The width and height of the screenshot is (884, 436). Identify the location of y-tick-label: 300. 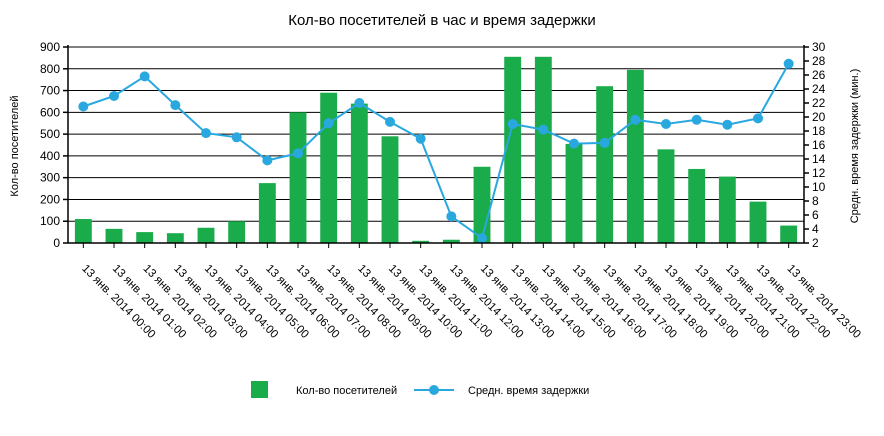
(50, 178).